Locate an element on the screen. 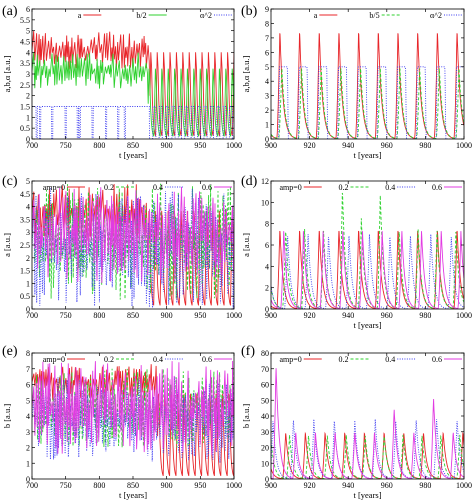 The height and width of the screenshot is (502, 474). y-tick-label: 40 is located at coordinates (265, 416).